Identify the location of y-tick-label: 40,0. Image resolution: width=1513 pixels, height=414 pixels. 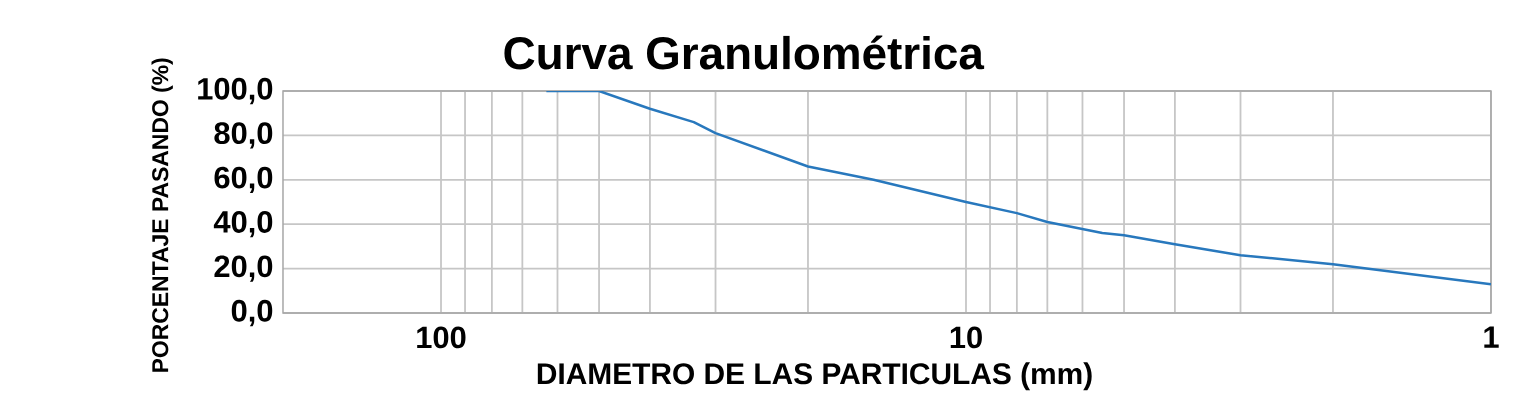
(243, 224).